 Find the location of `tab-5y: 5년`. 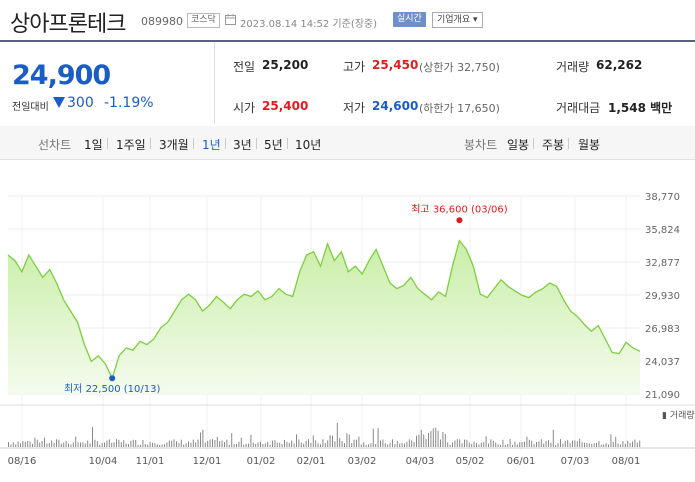

tab-5y: 5년 is located at coordinates (273, 145).